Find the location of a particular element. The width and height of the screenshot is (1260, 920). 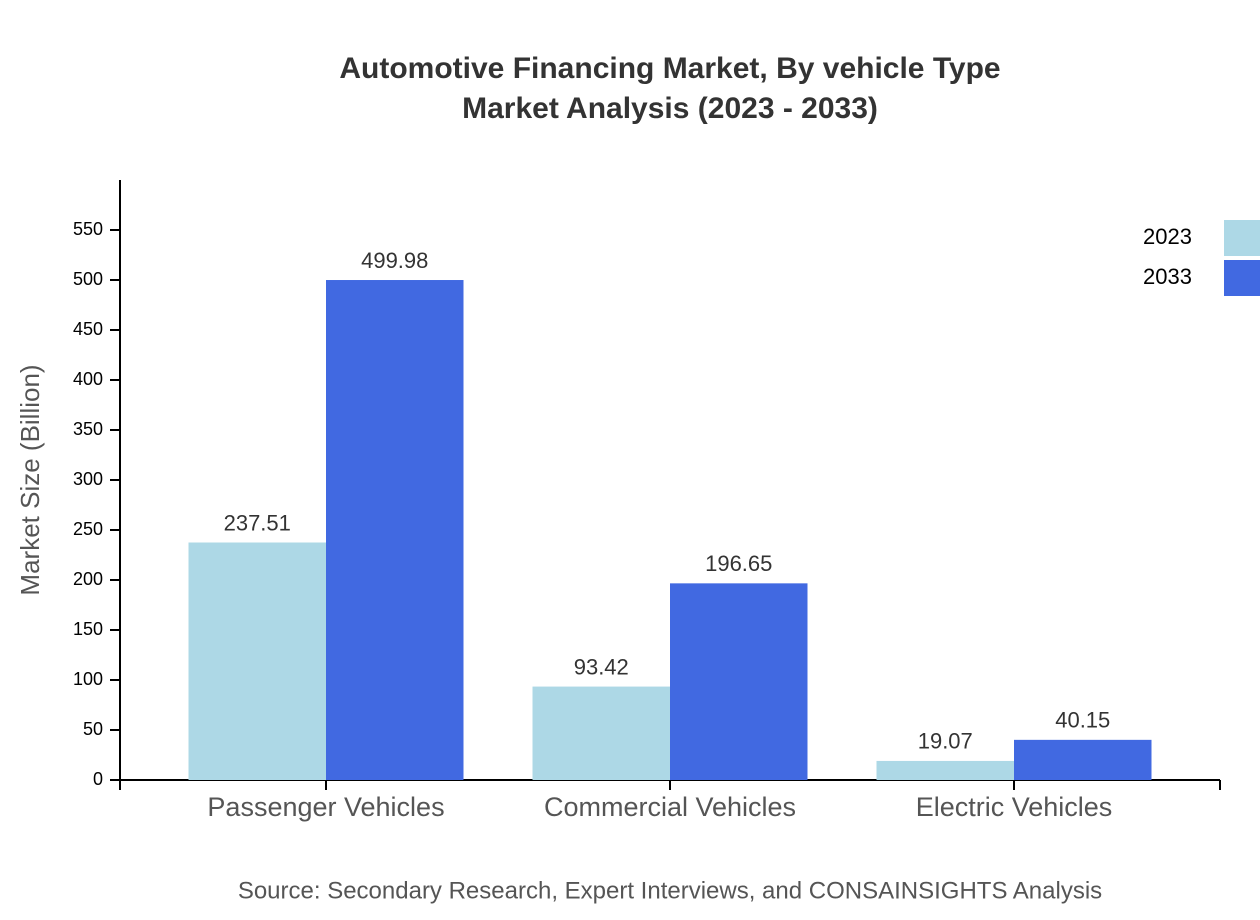

data-label: 40.15 is located at coordinates (1082, 720).